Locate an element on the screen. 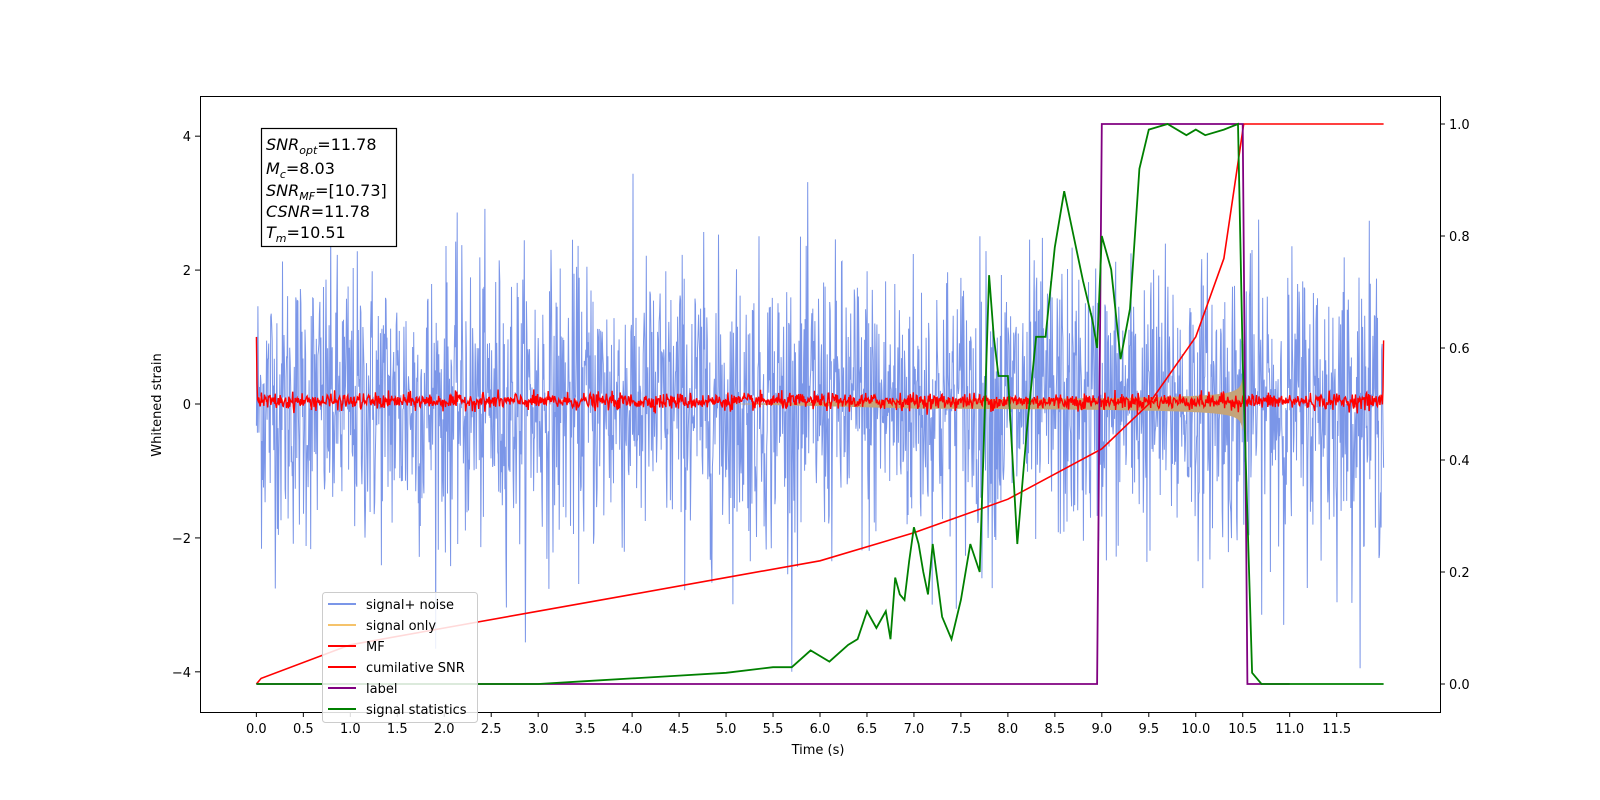 The height and width of the screenshot is (800, 1600). x-tick-label: 5.5 is located at coordinates (773, 729).